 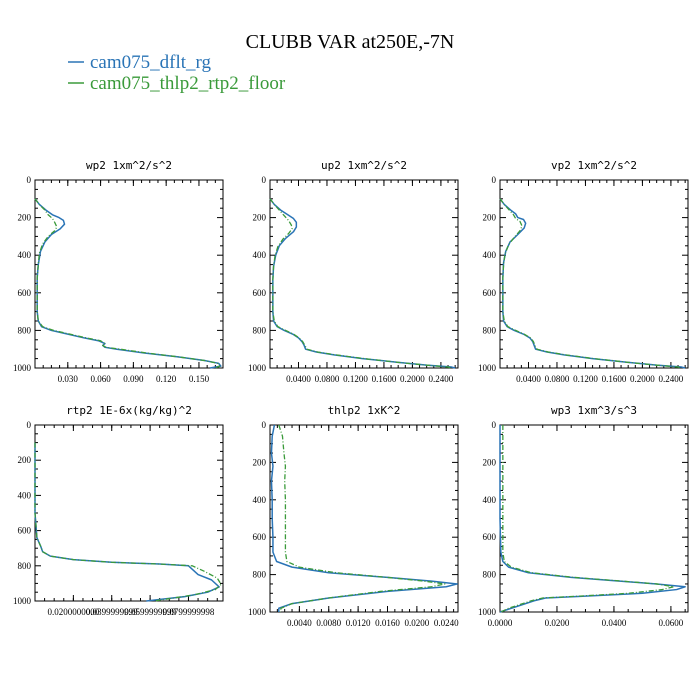 What do you see at coordinates (364, 165) in the screenshot?
I see `panel-title: up2 1xm^2/s^2` at bounding box center [364, 165].